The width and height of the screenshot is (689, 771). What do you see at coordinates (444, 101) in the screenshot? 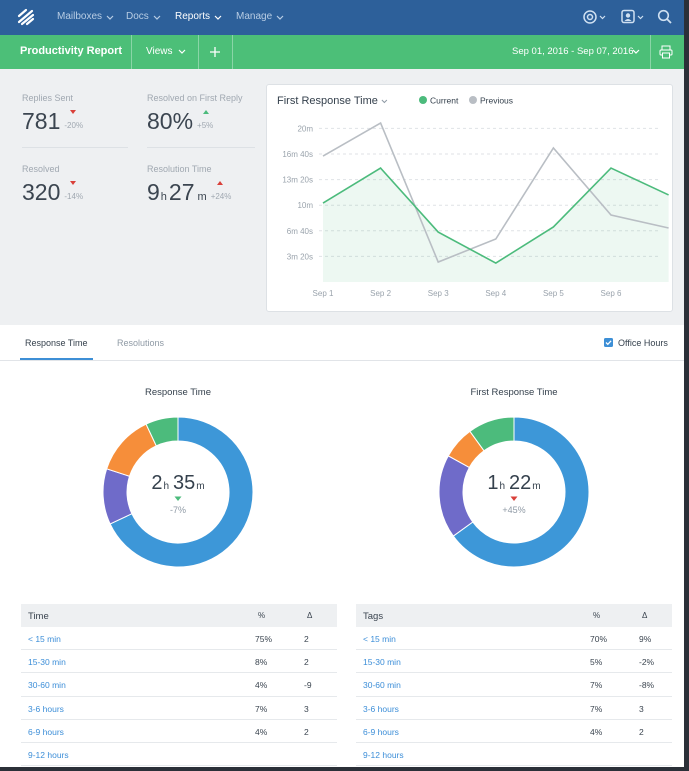
I see `legend-label: Current` at bounding box center [444, 101].